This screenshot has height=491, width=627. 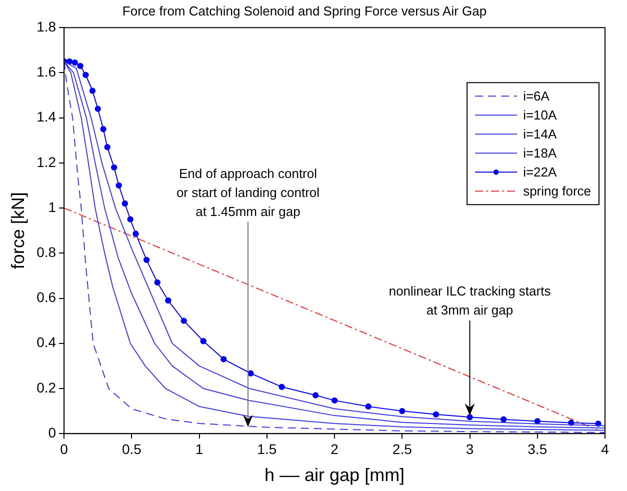 What do you see at coordinates (52, 432) in the screenshot?
I see `y-tick-label: 0` at bounding box center [52, 432].